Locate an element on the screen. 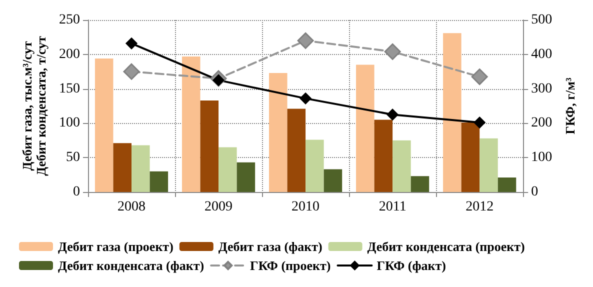  legend-label: ГКФ (факт) is located at coordinates (411, 265).